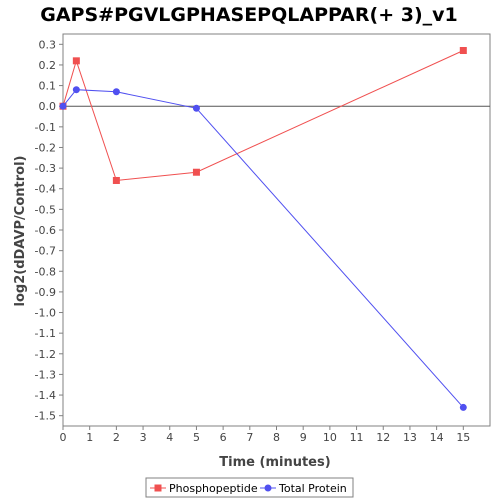 The width and height of the screenshot is (500, 500). Describe the element at coordinates (330, 437) in the screenshot. I see `x-tick-label: 10` at that location.